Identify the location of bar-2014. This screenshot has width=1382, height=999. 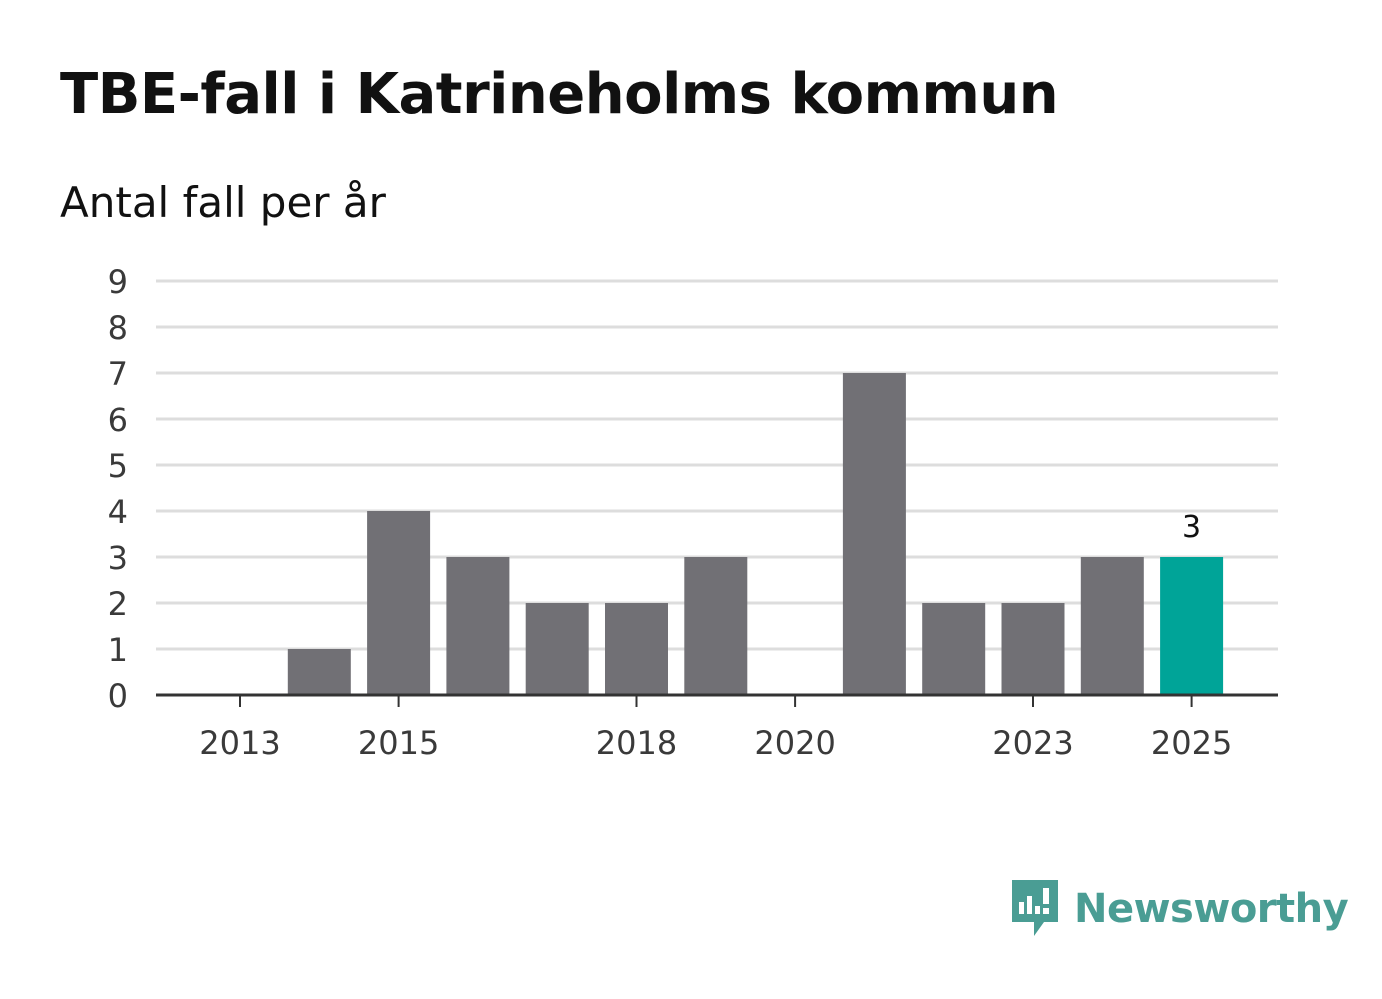
(319, 672).